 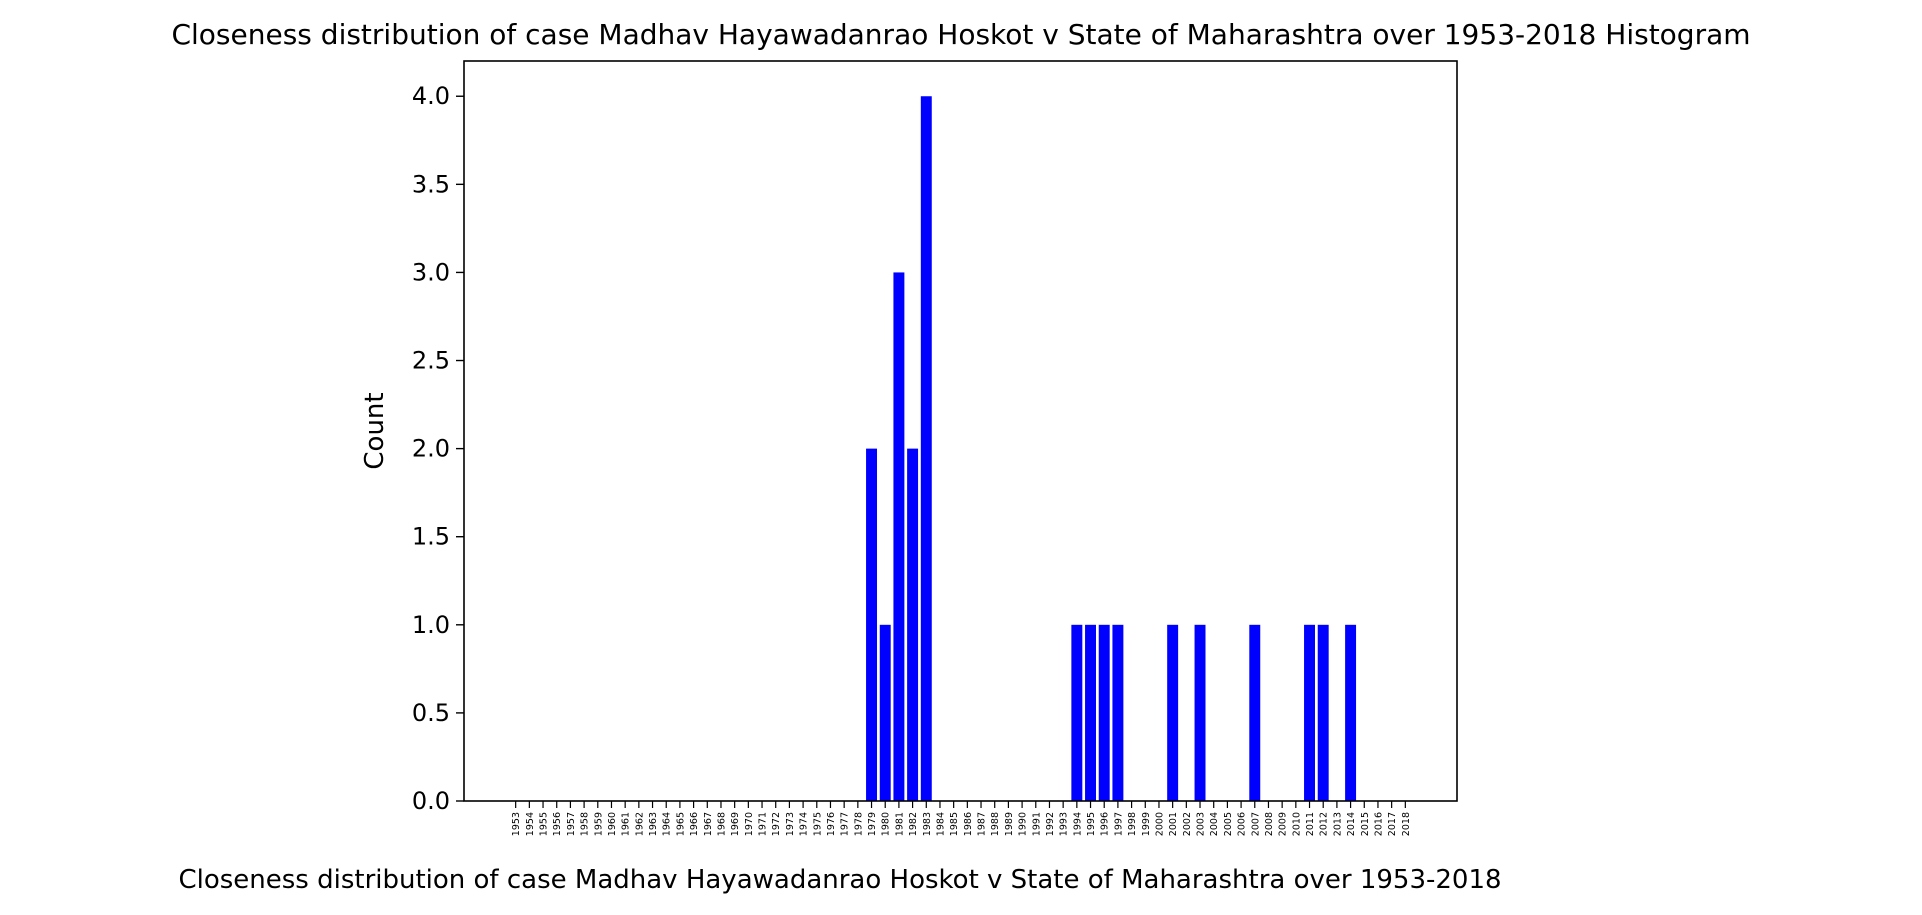 I want to click on x-tick-label: 1979, so click(x=872, y=824).